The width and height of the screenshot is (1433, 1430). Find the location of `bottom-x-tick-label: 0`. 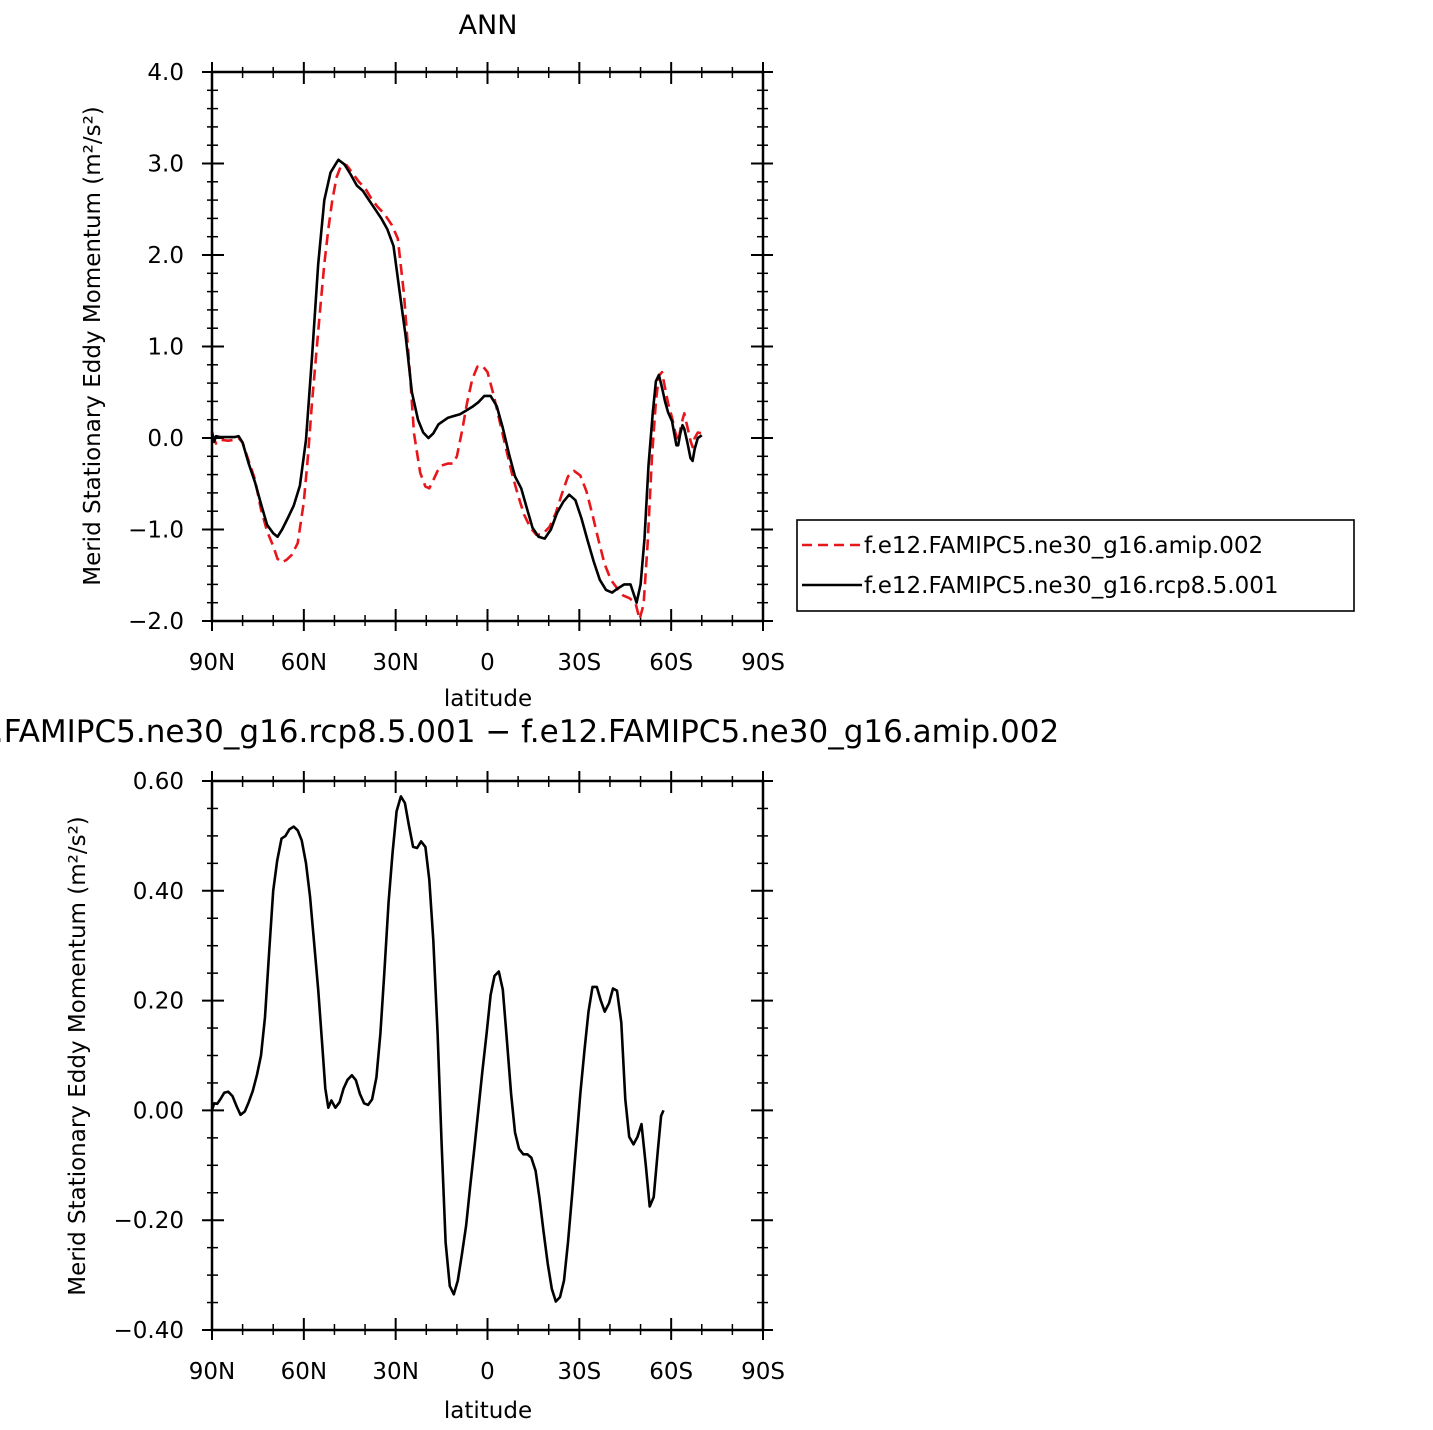

bottom-x-tick-label: 0 is located at coordinates (487, 1372).